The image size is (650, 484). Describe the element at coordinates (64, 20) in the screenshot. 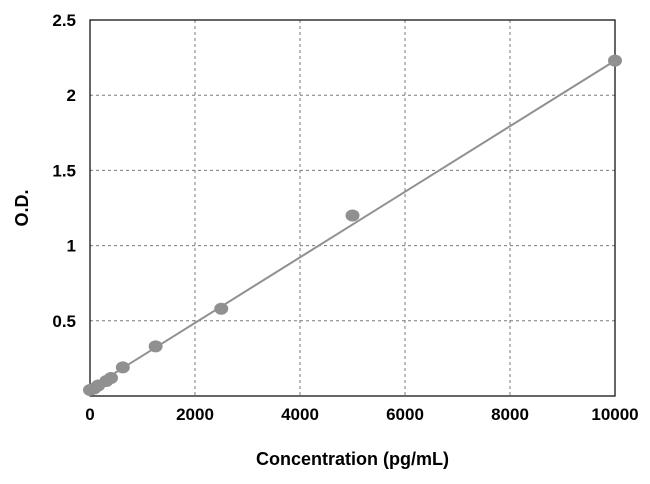

I see `y-tick-label: 2.5` at that location.